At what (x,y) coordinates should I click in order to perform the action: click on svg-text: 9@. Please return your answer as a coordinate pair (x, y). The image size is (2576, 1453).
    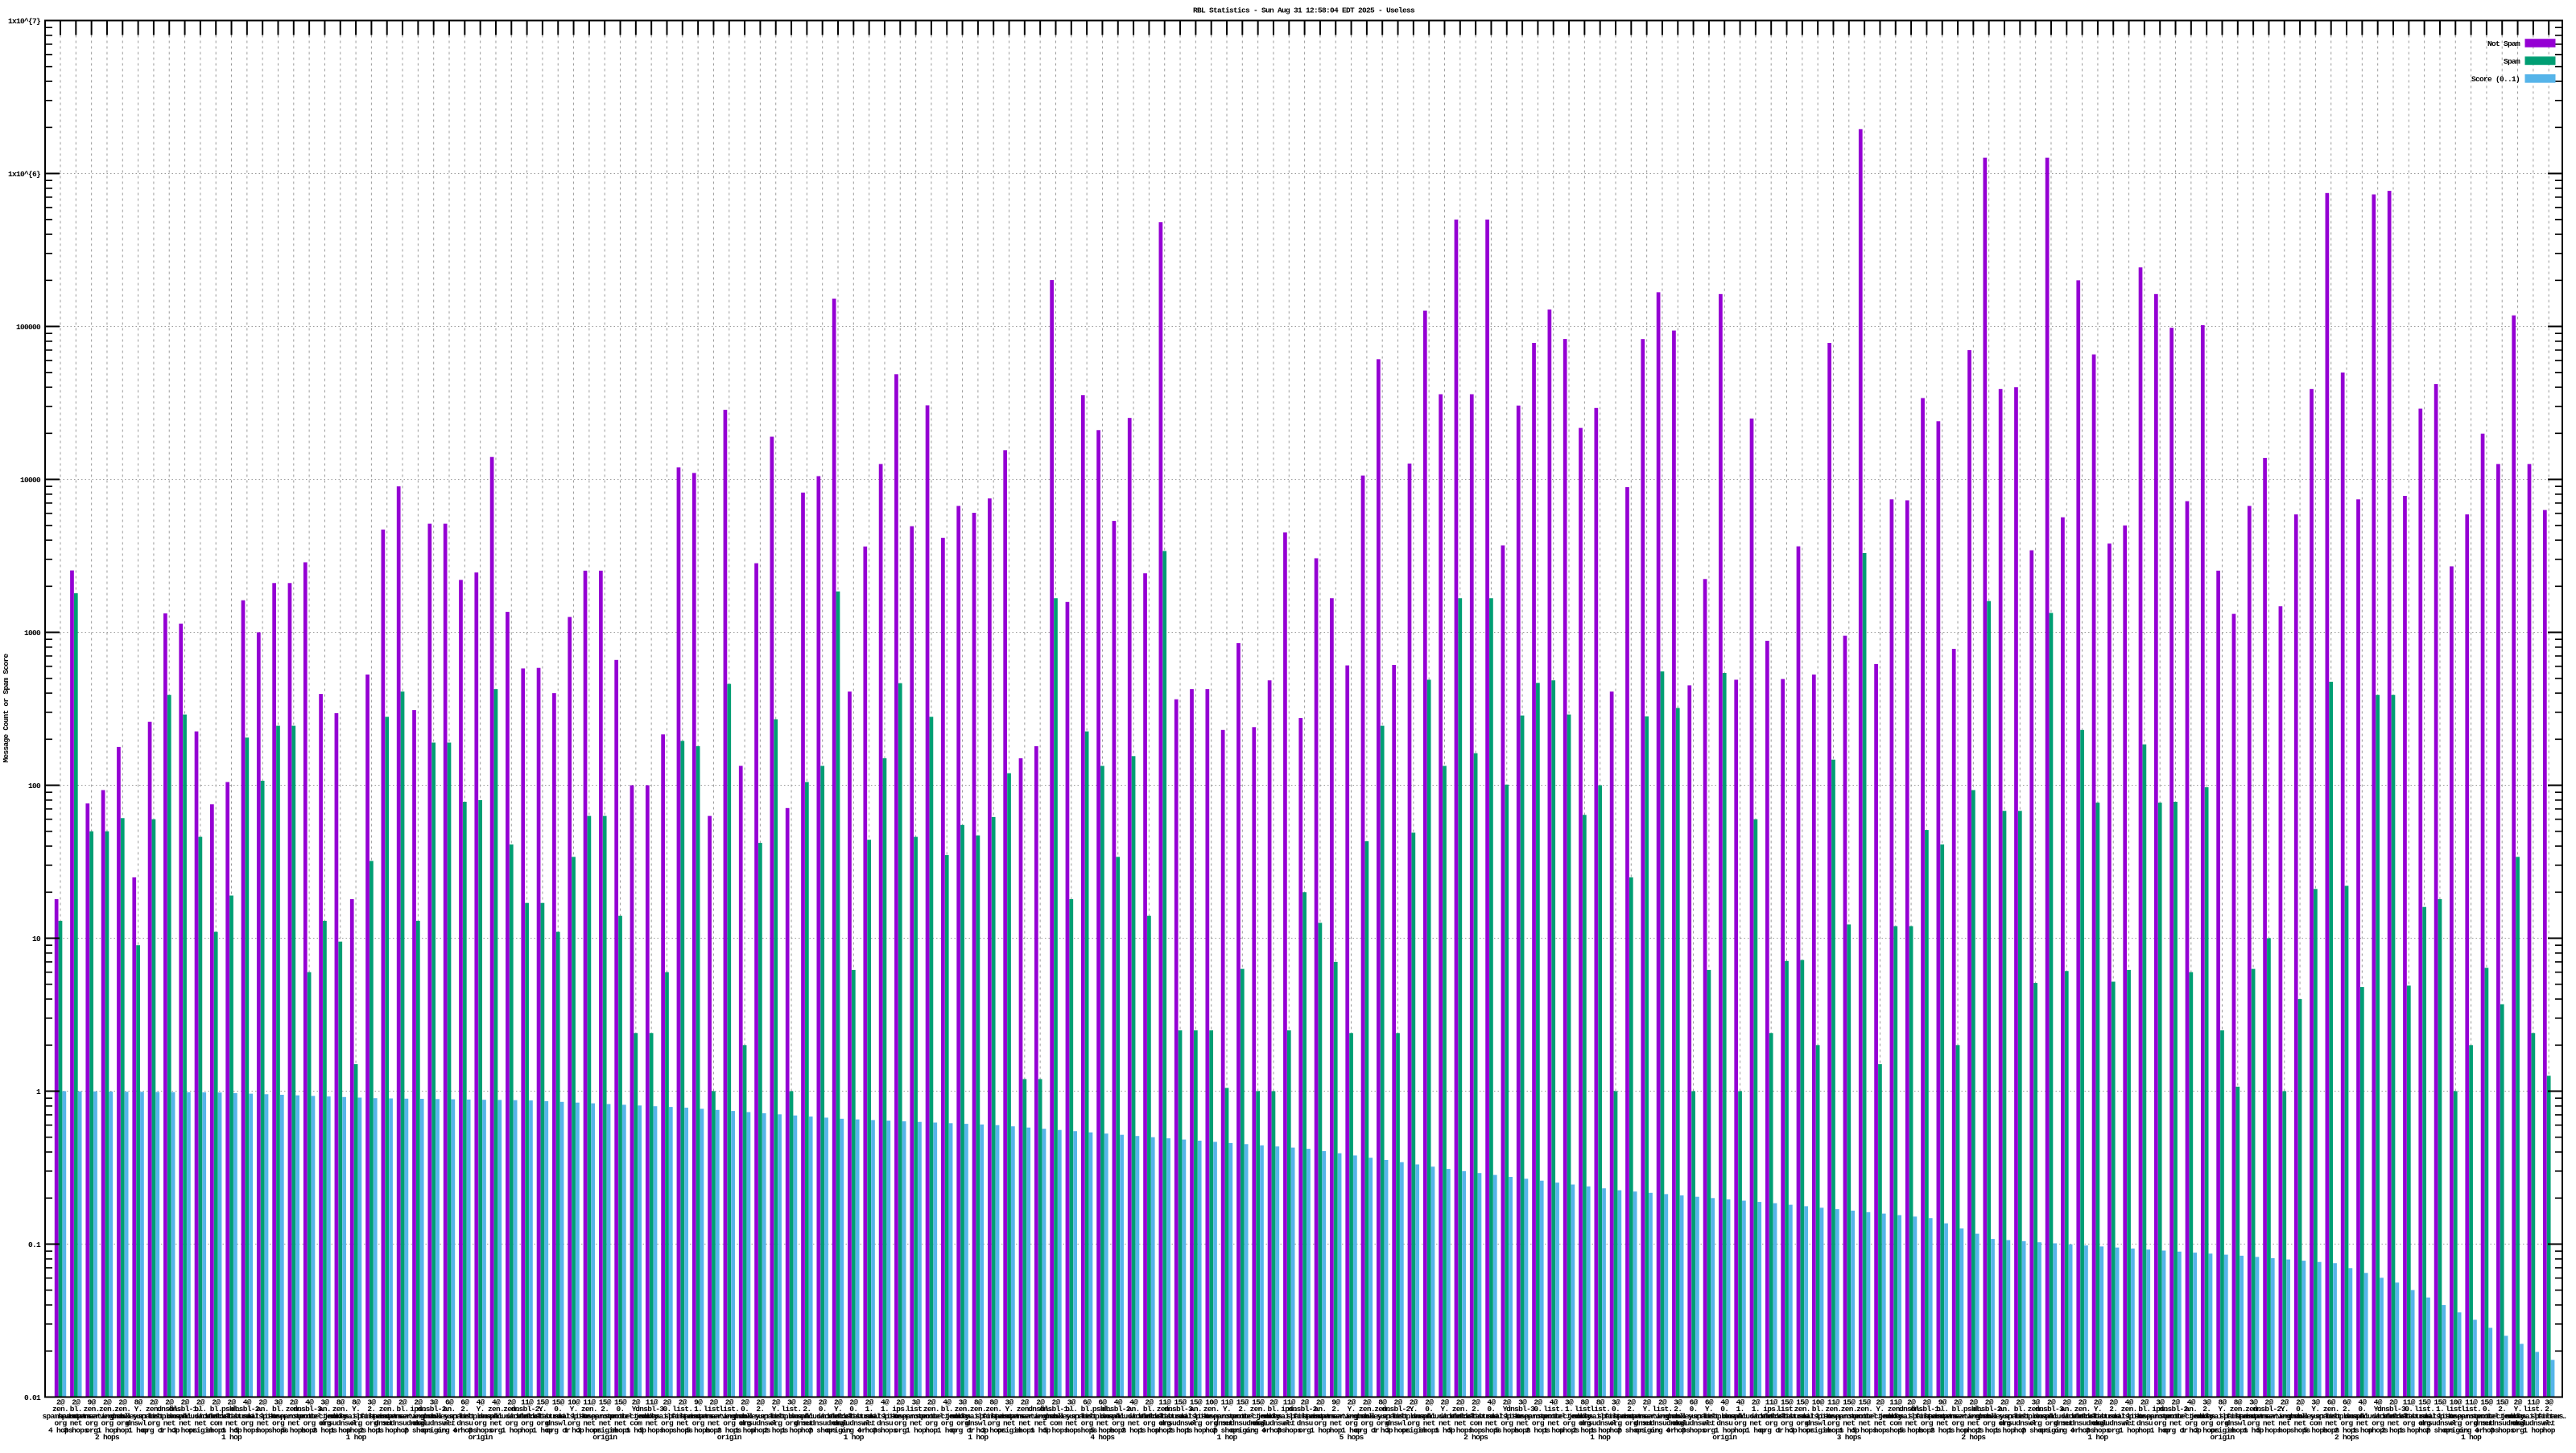
    Looking at the image, I should click on (698, 1402).